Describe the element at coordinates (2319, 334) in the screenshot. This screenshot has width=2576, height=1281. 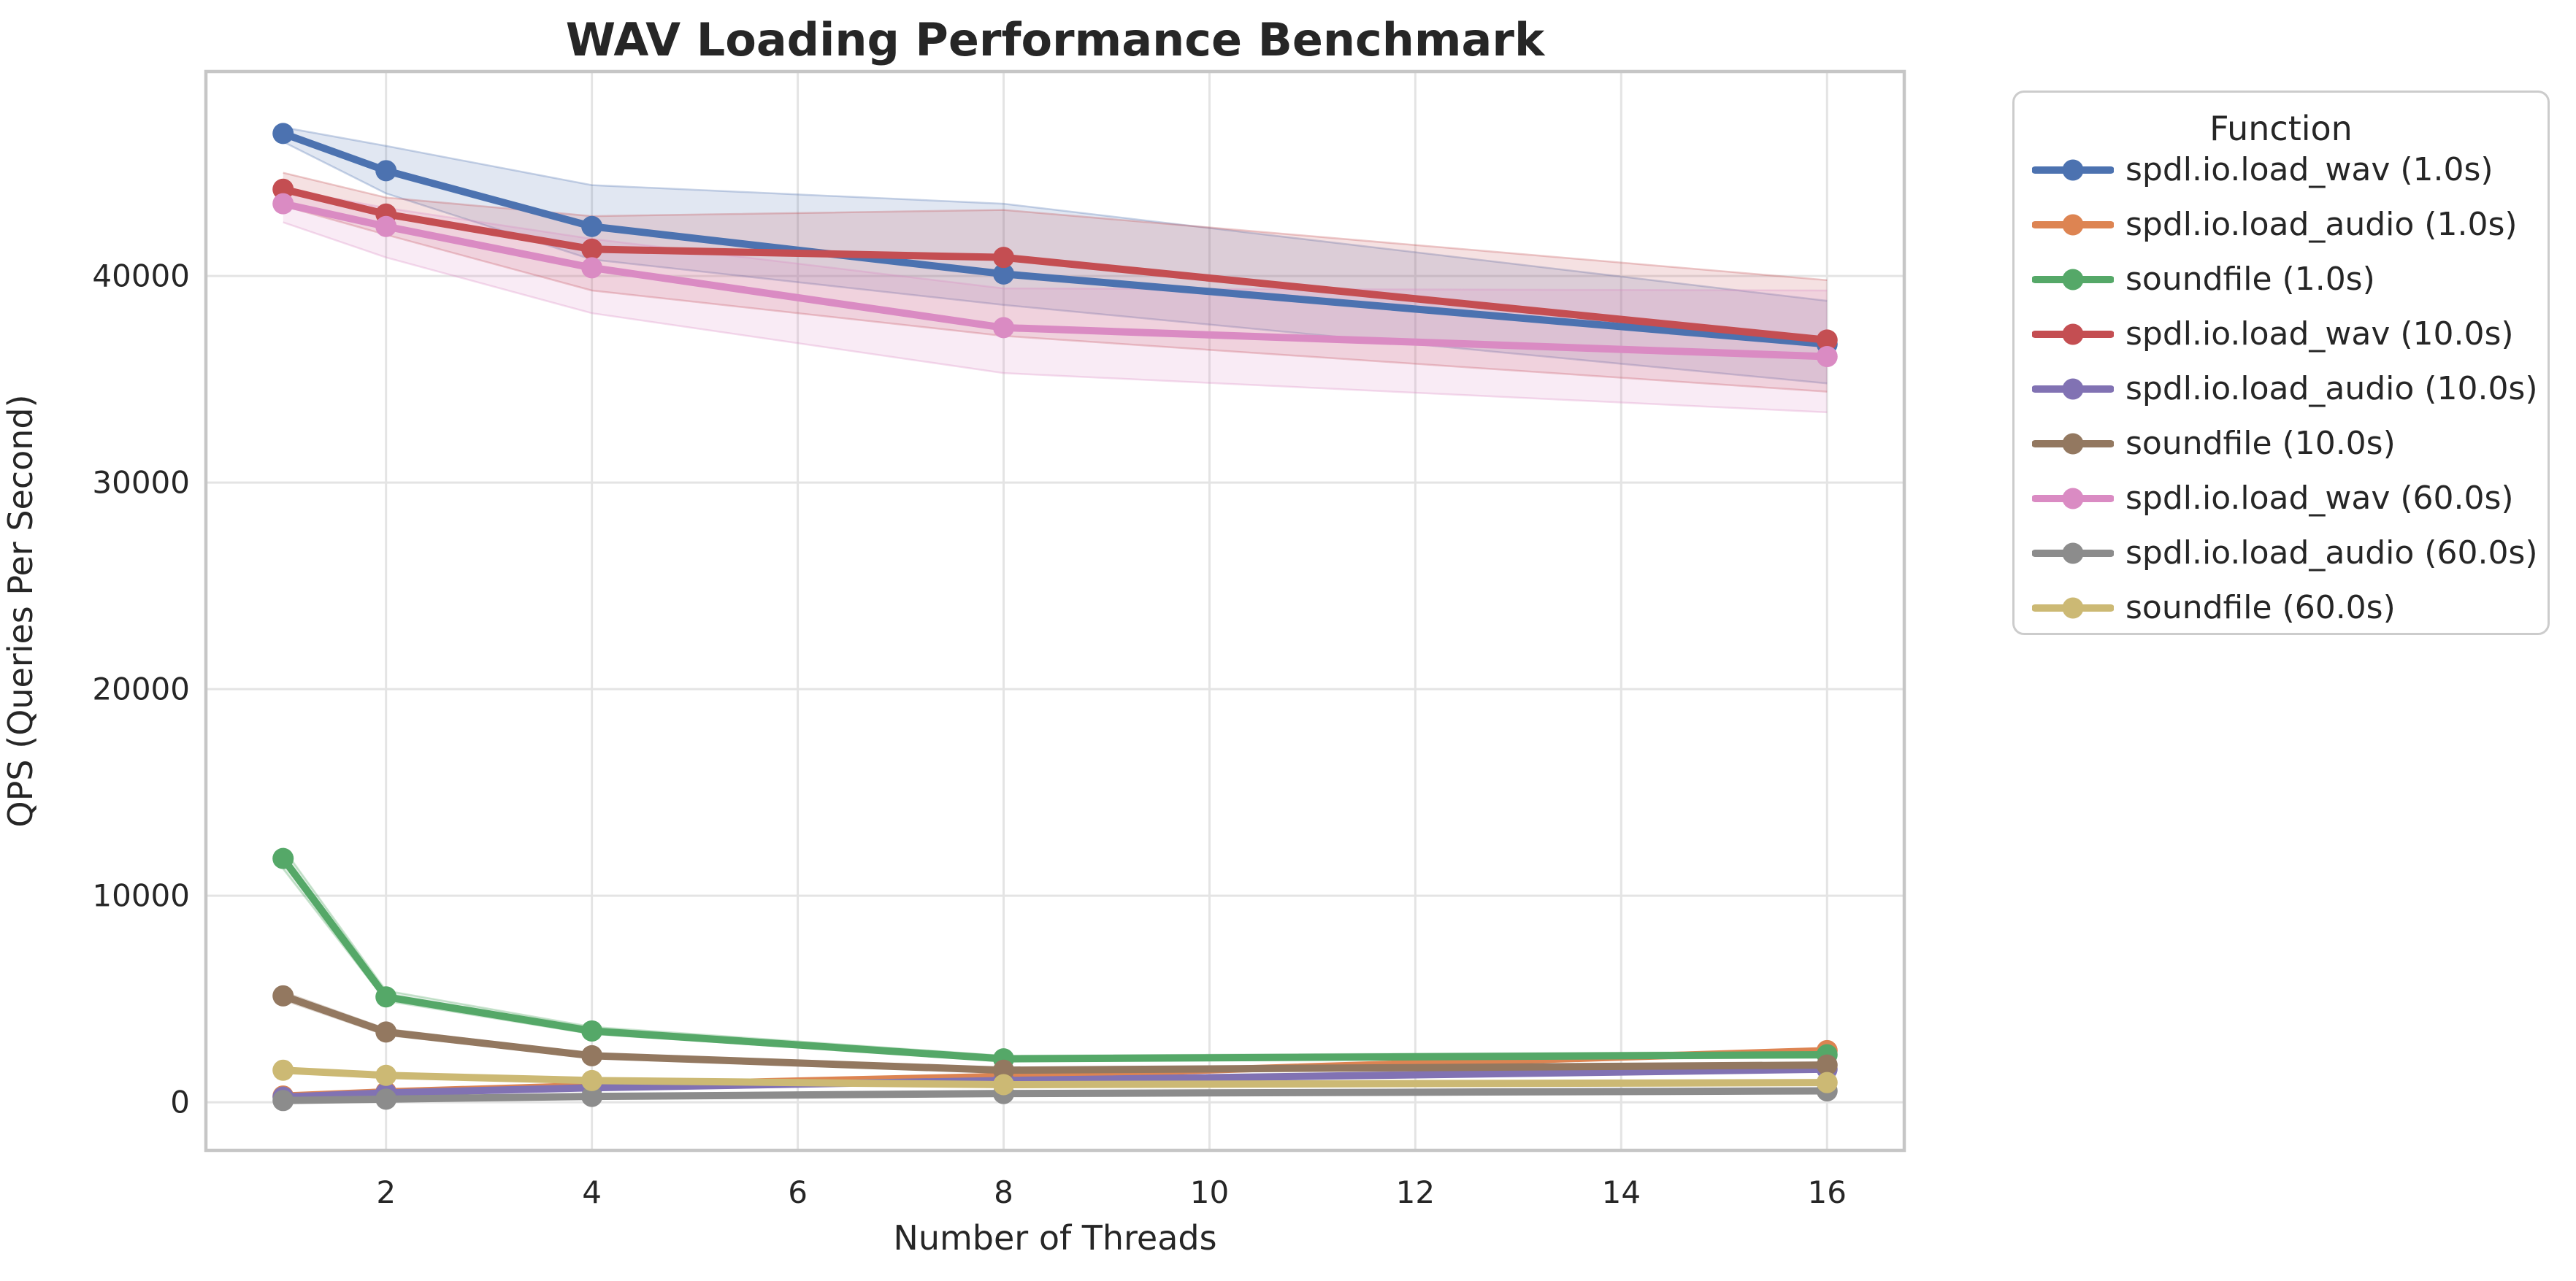
I see `legend-item-label: spdl.io.load_wav (10.0s)` at that location.